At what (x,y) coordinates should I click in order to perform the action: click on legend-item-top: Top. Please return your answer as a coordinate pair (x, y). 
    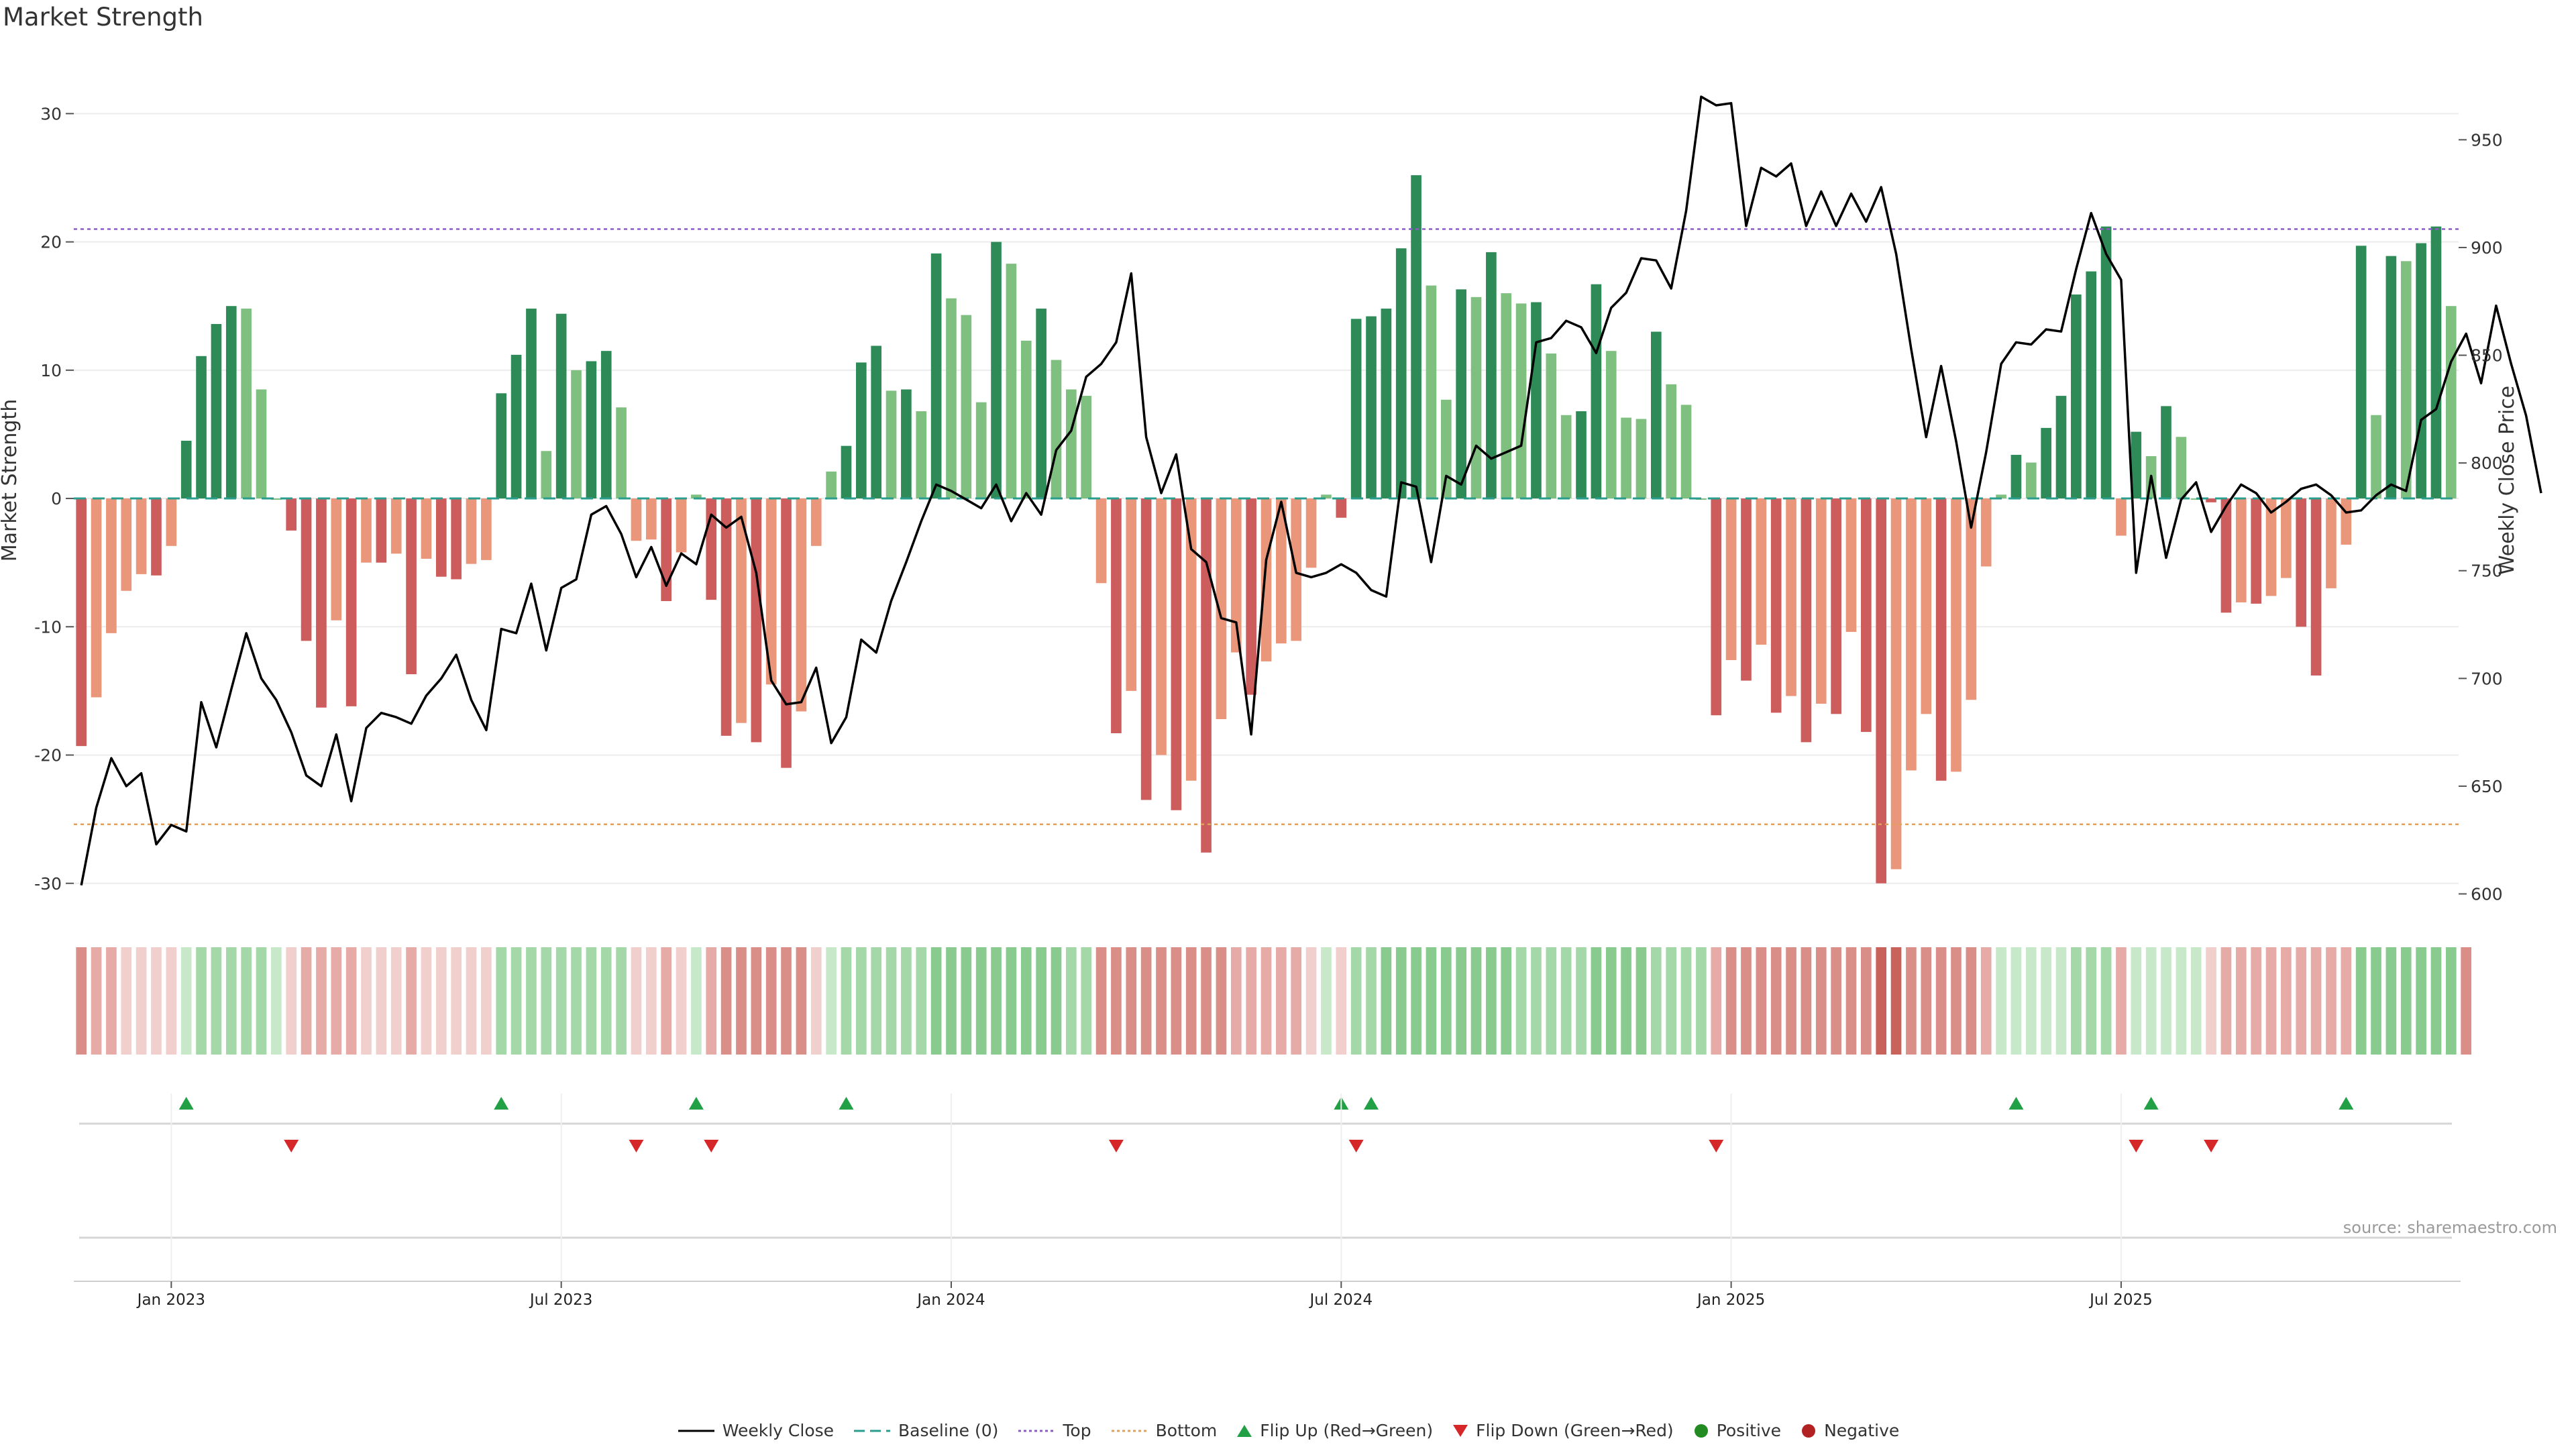
    Looking at the image, I should click on (1054, 1430).